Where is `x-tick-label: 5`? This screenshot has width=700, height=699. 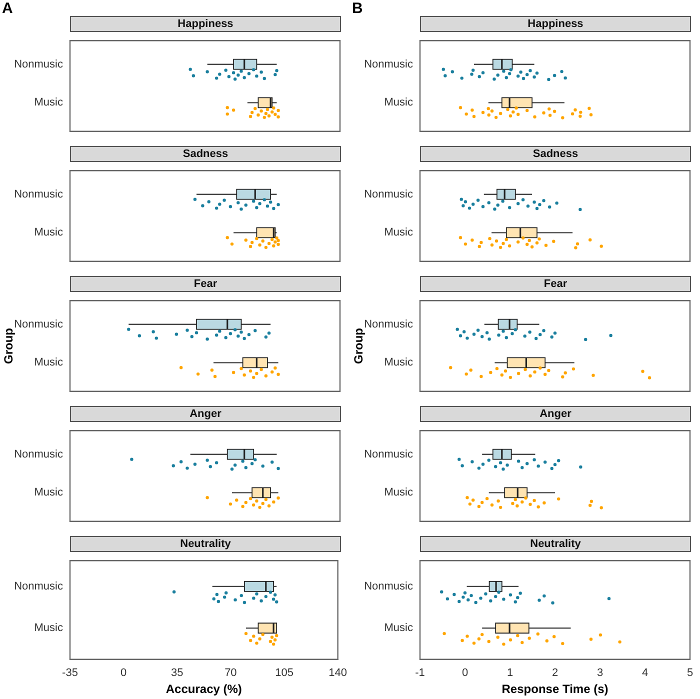 x-tick-label: 5 is located at coordinates (690, 673).